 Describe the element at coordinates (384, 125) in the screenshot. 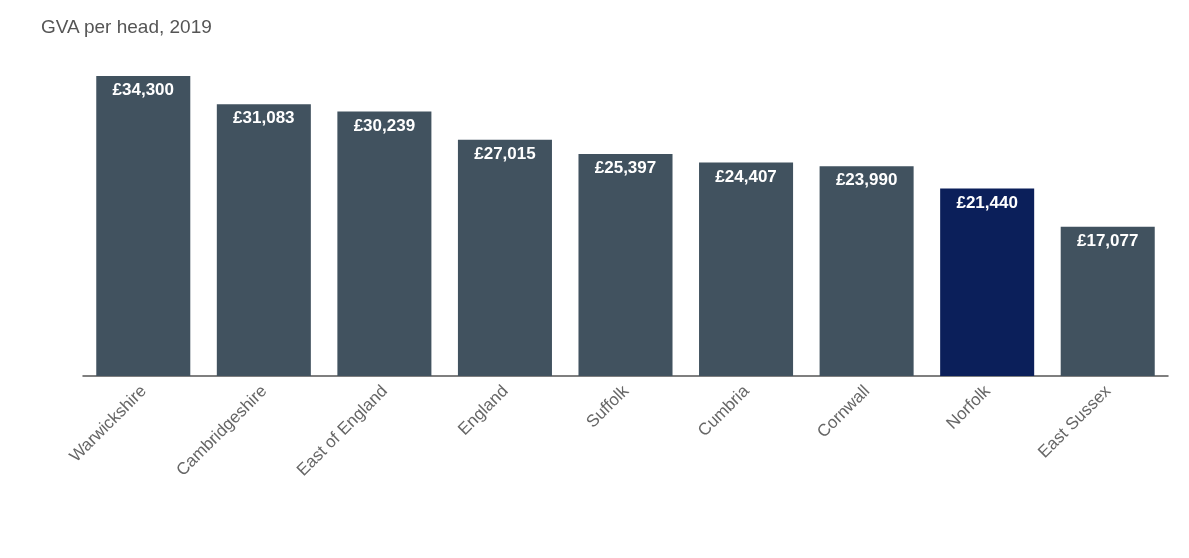

I see `data-label: £30,239` at that location.